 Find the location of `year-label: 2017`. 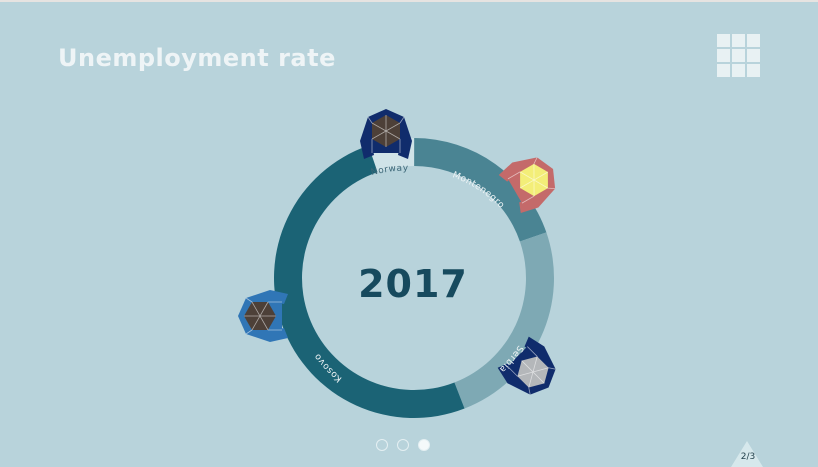

year-label: 2017 is located at coordinates (413, 284).